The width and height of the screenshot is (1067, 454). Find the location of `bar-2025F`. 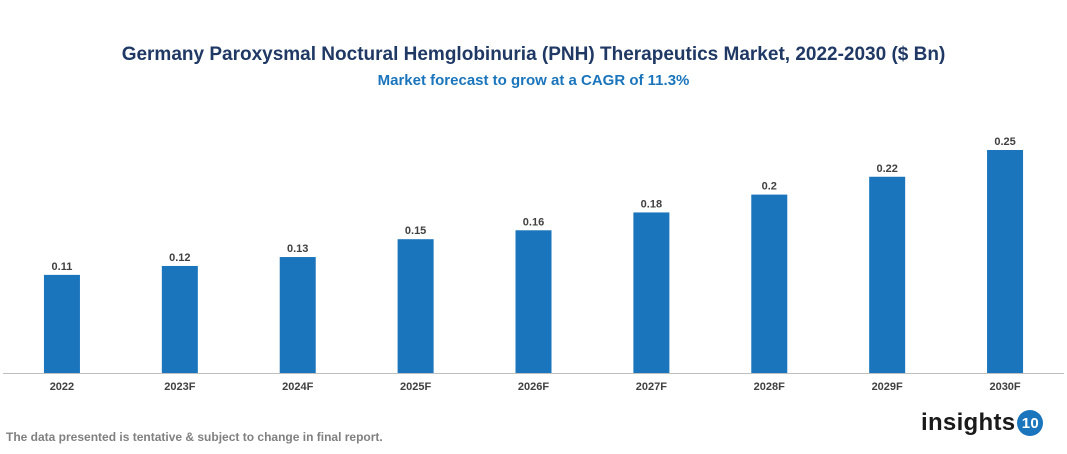

bar-2025F is located at coordinates (415, 306).